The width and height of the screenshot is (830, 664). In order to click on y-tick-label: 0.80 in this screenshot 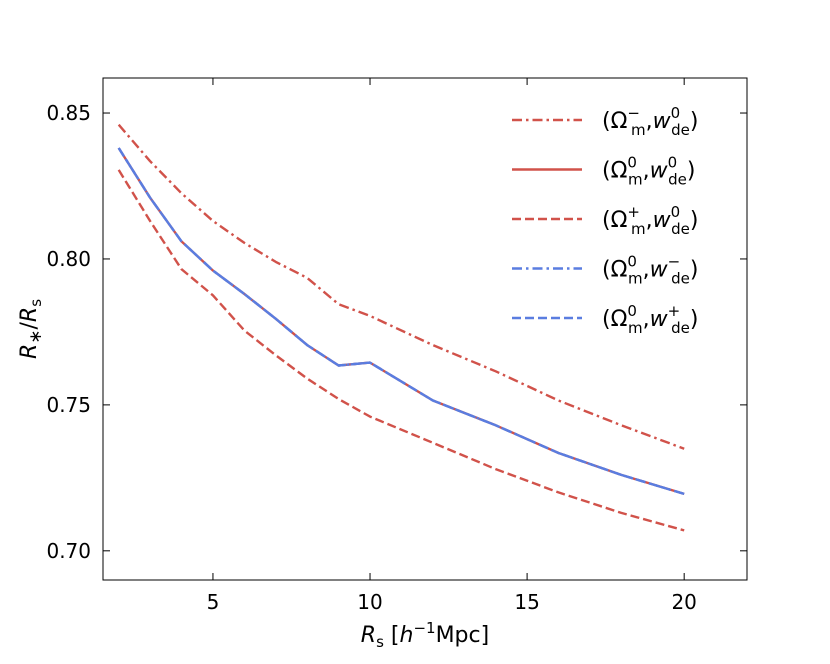, I will do `click(68, 259)`.